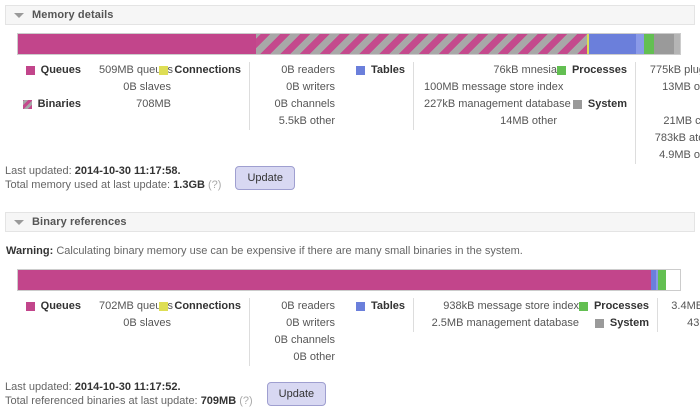 Image resolution: width=700 pixels, height=419 pixels. I want to click on binary-bar, so click(349, 280).